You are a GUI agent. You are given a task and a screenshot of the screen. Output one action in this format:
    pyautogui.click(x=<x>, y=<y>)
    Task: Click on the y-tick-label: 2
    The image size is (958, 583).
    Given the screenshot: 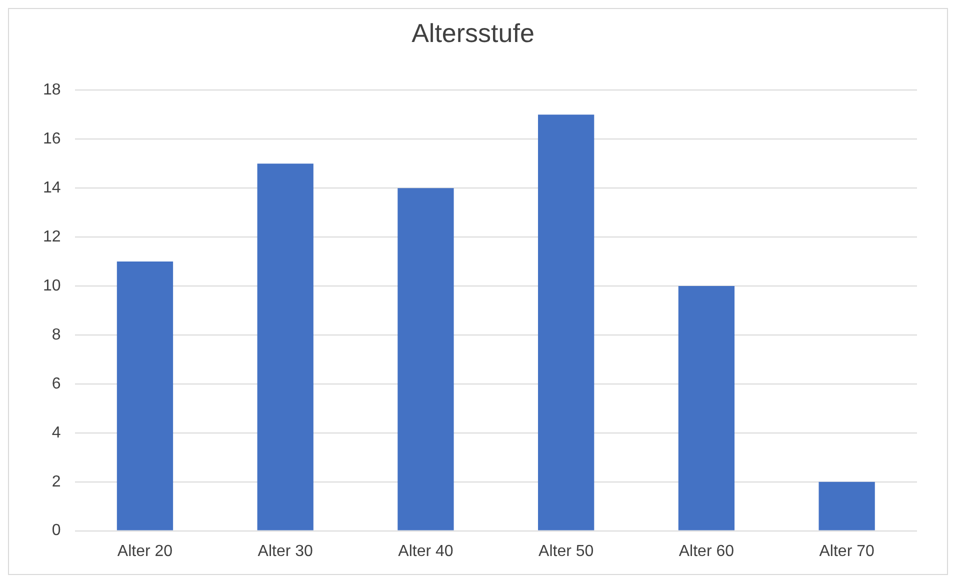 What is the action you would take?
    pyautogui.click(x=56, y=481)
    